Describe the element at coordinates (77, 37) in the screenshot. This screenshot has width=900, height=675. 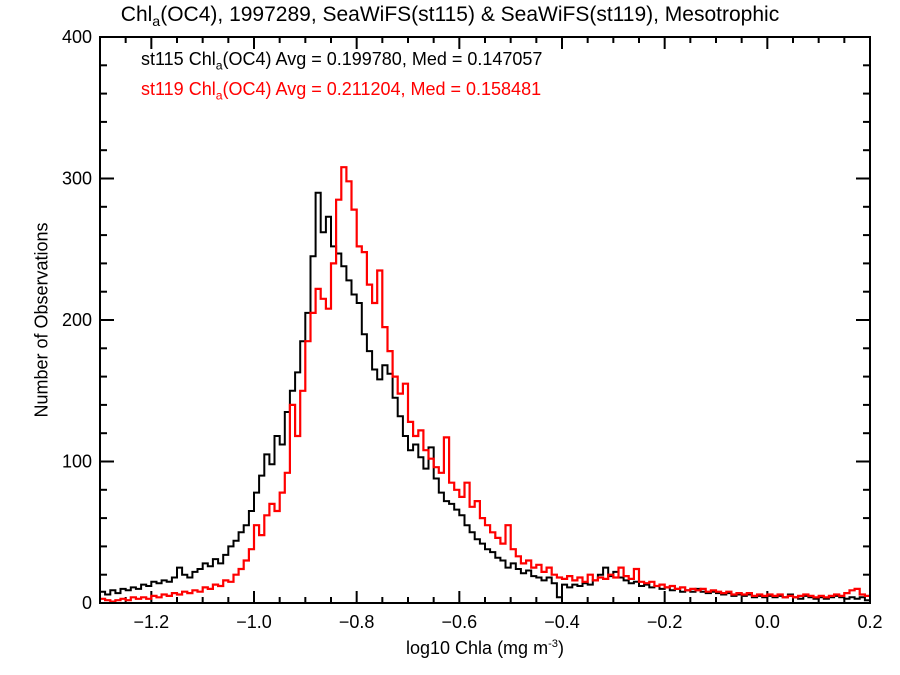
I see `y-tick-label: 400` at that location.